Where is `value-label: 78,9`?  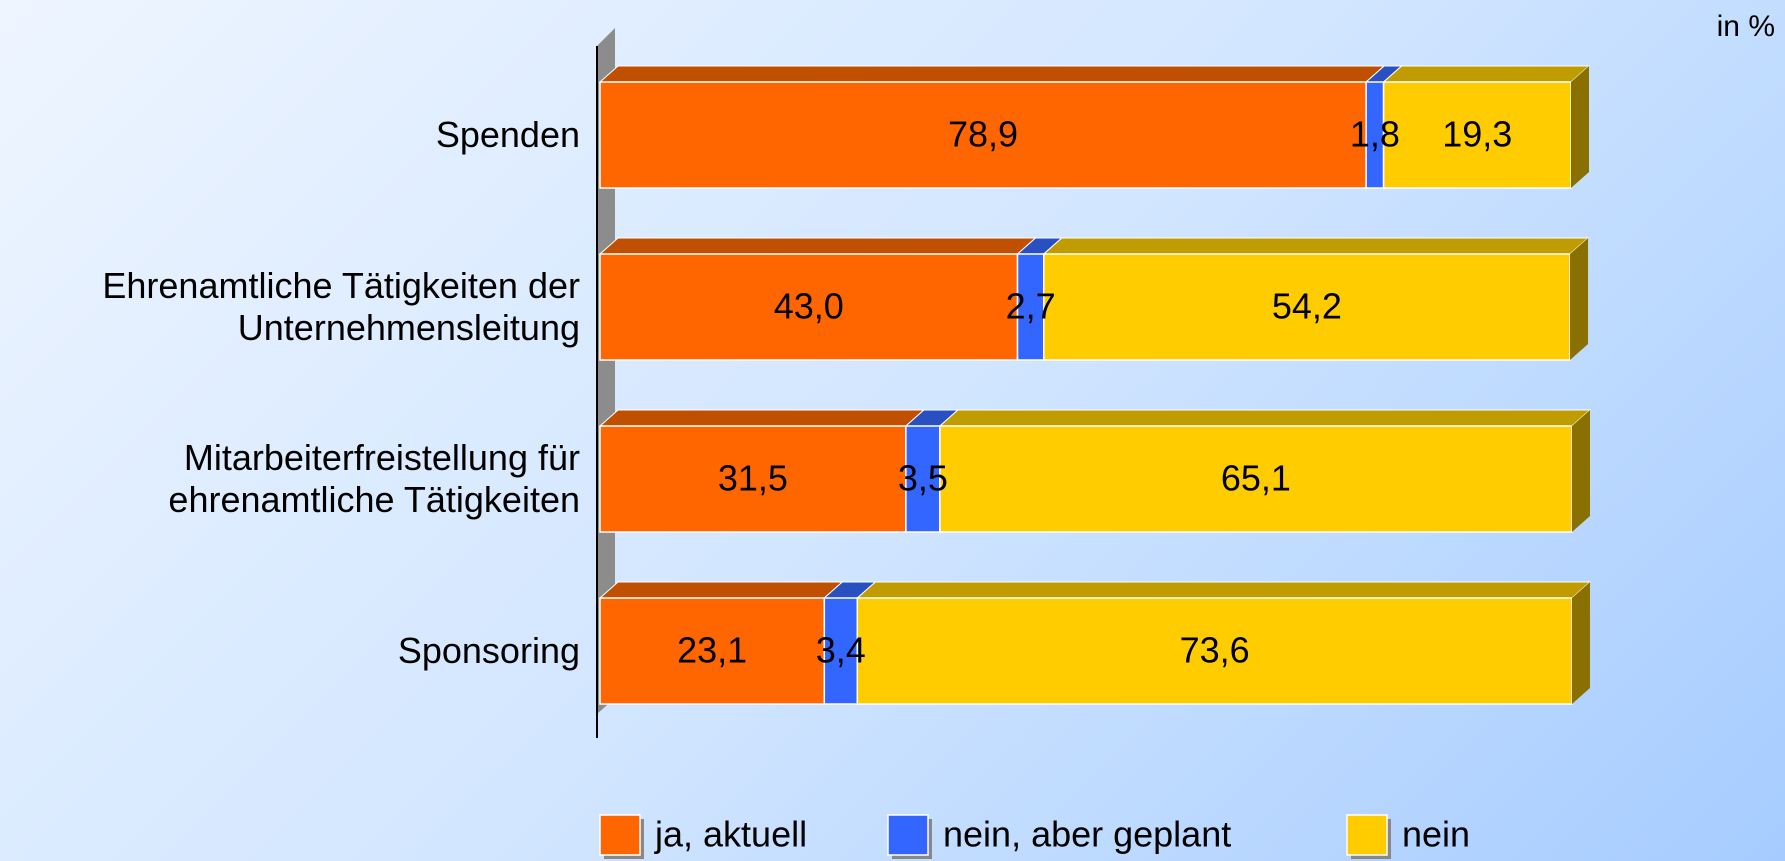
value-label: 78,9 is located at coordinates (983, 134).